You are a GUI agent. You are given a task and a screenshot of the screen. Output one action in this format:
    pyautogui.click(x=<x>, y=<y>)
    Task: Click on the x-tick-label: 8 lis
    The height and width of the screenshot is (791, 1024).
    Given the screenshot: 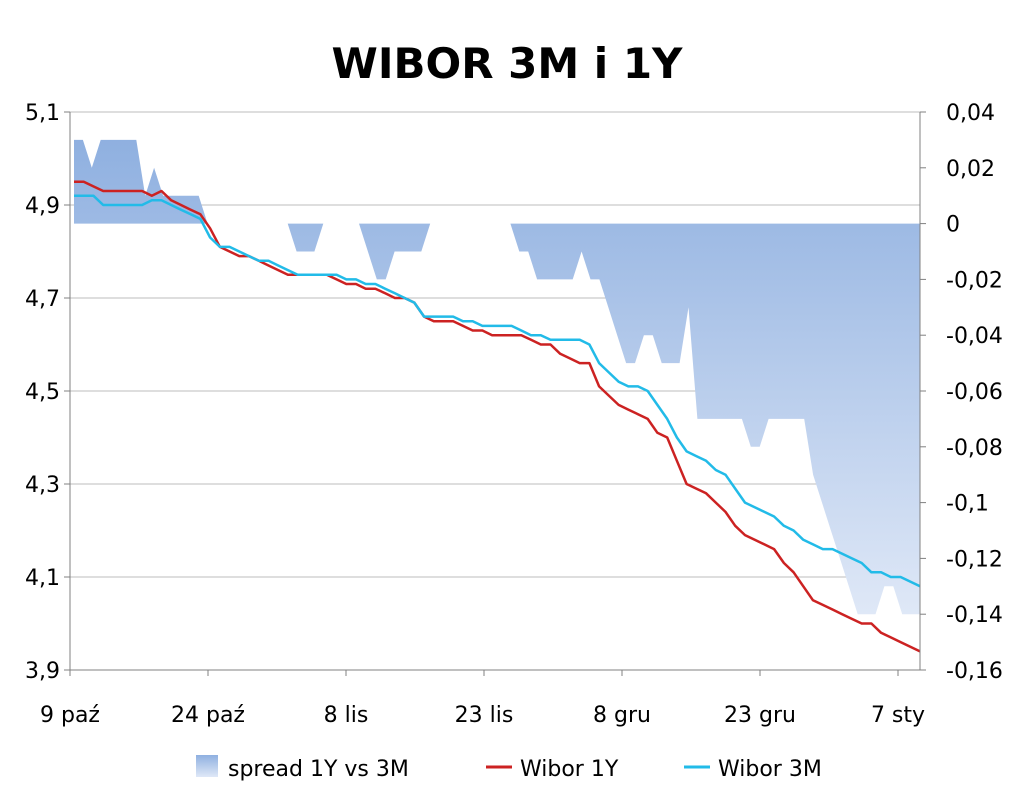 What is the action you would take?
    pyautogui.click(x=346, y=715)
    